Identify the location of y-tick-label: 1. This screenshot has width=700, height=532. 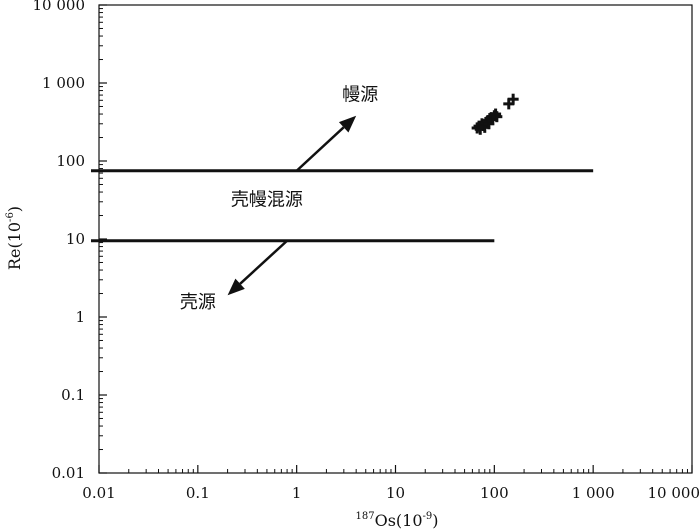
(80, 317).